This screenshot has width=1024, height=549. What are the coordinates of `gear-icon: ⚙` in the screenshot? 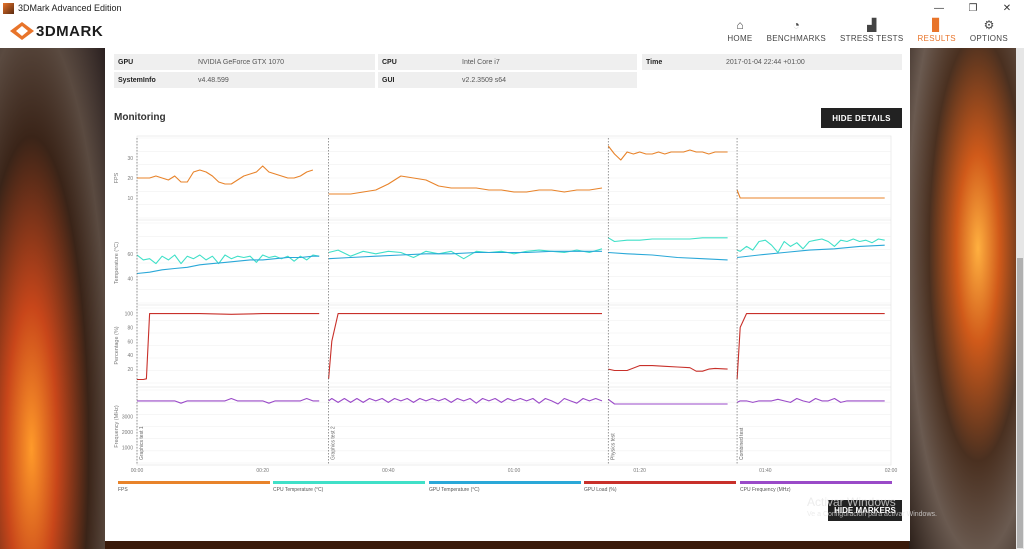 It's located at (989, 25).